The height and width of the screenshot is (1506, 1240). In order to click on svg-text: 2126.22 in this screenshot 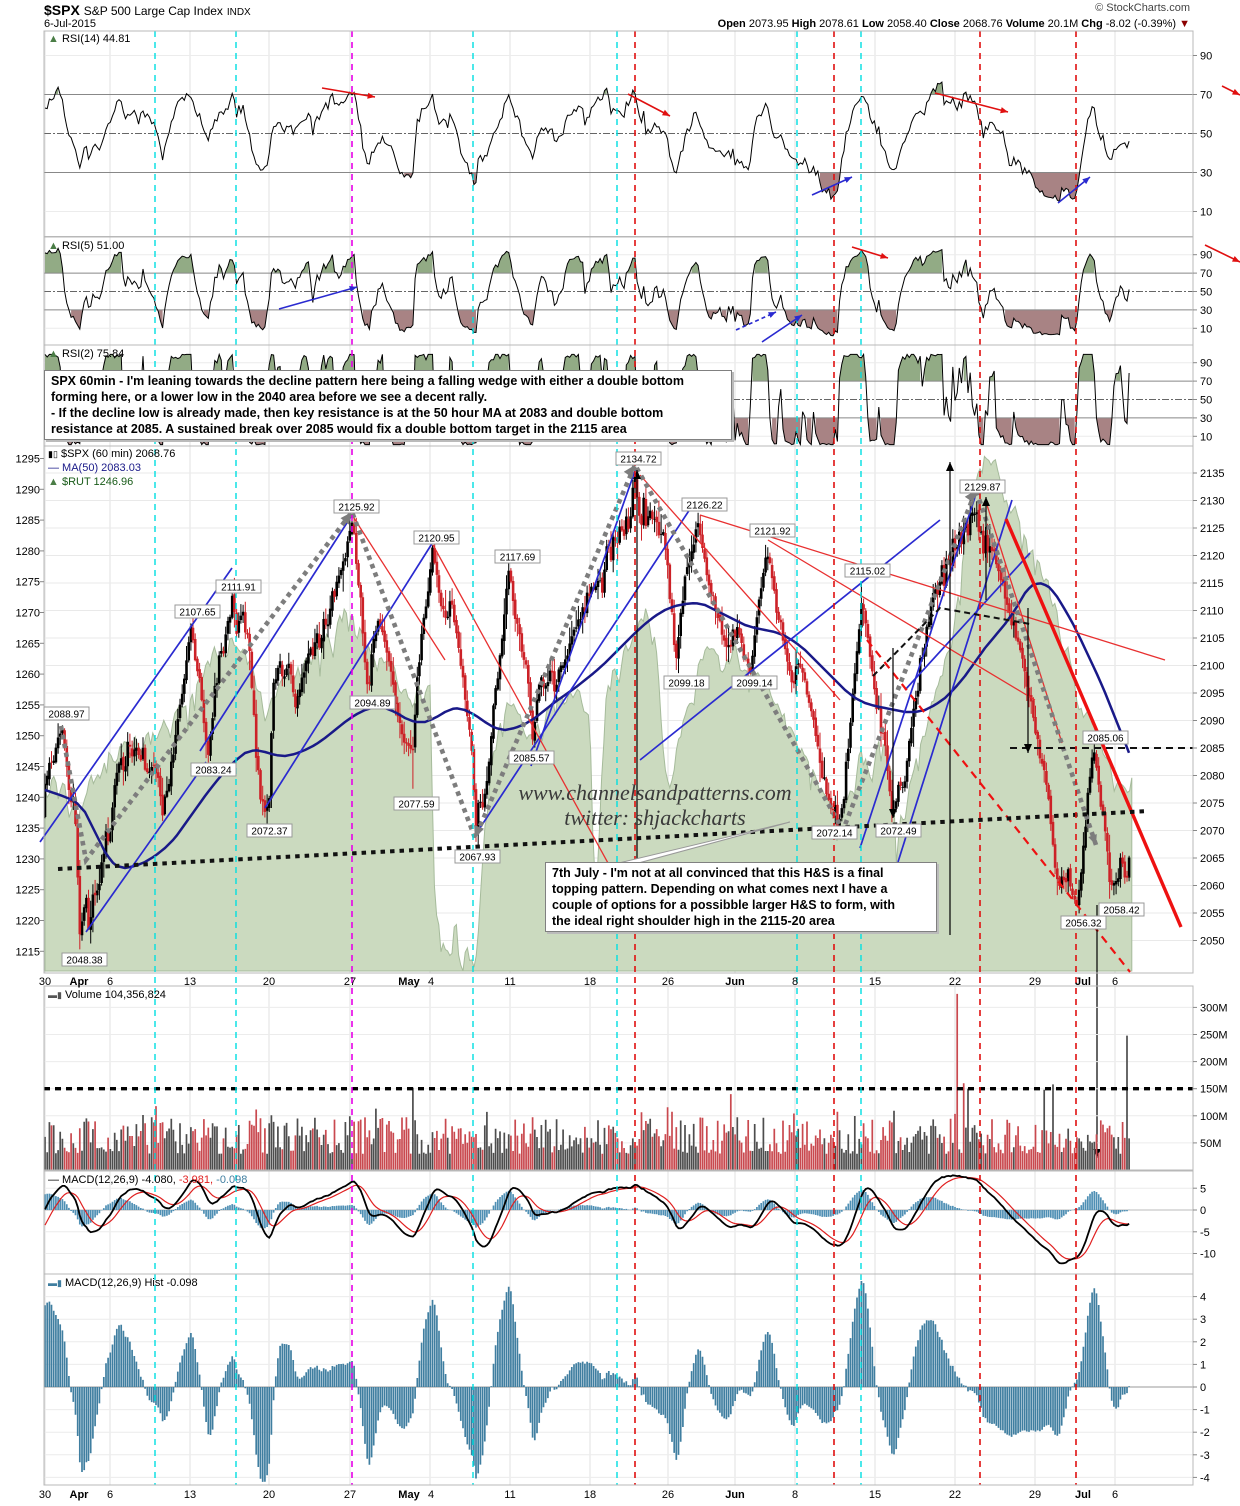, I will do `click(704, 506)`.